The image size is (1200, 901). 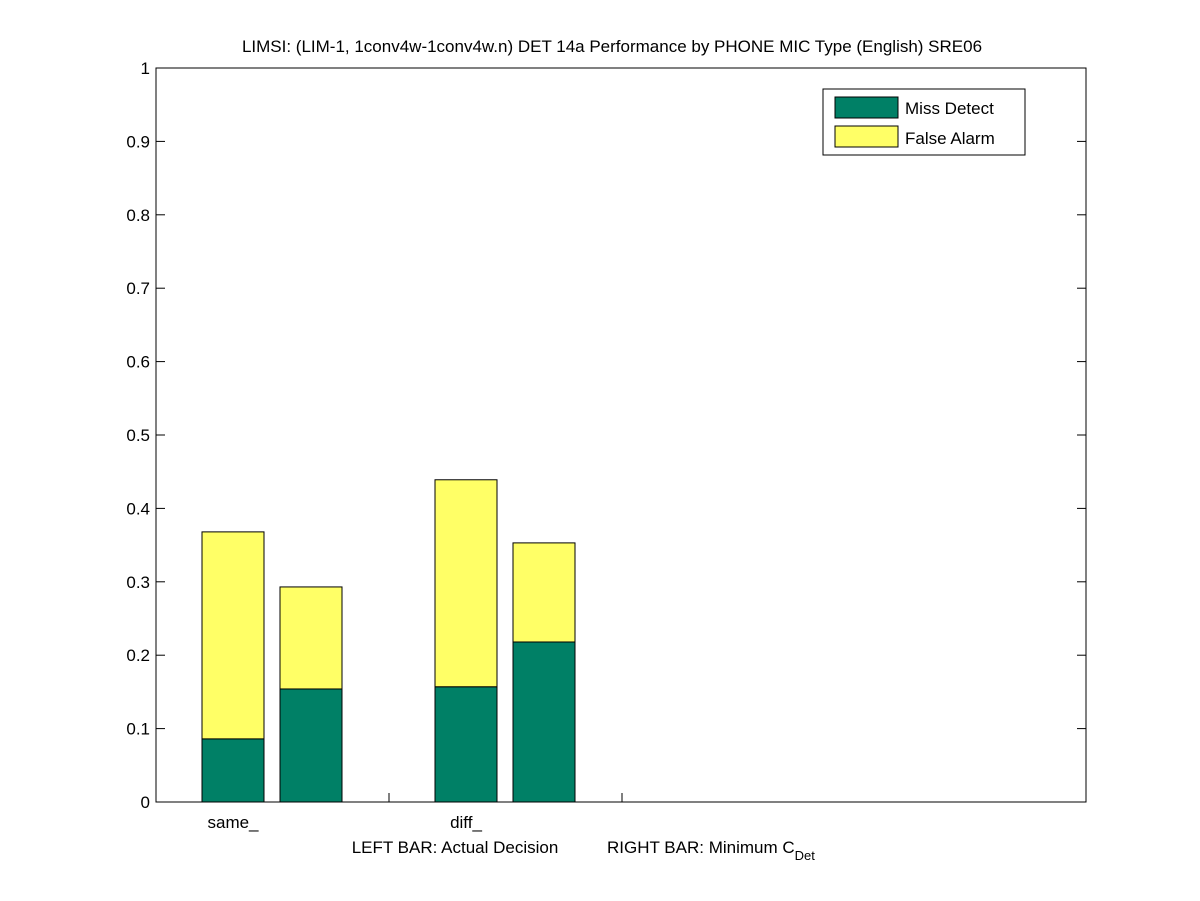 I want to click on bars, so click(x=388, y=641).